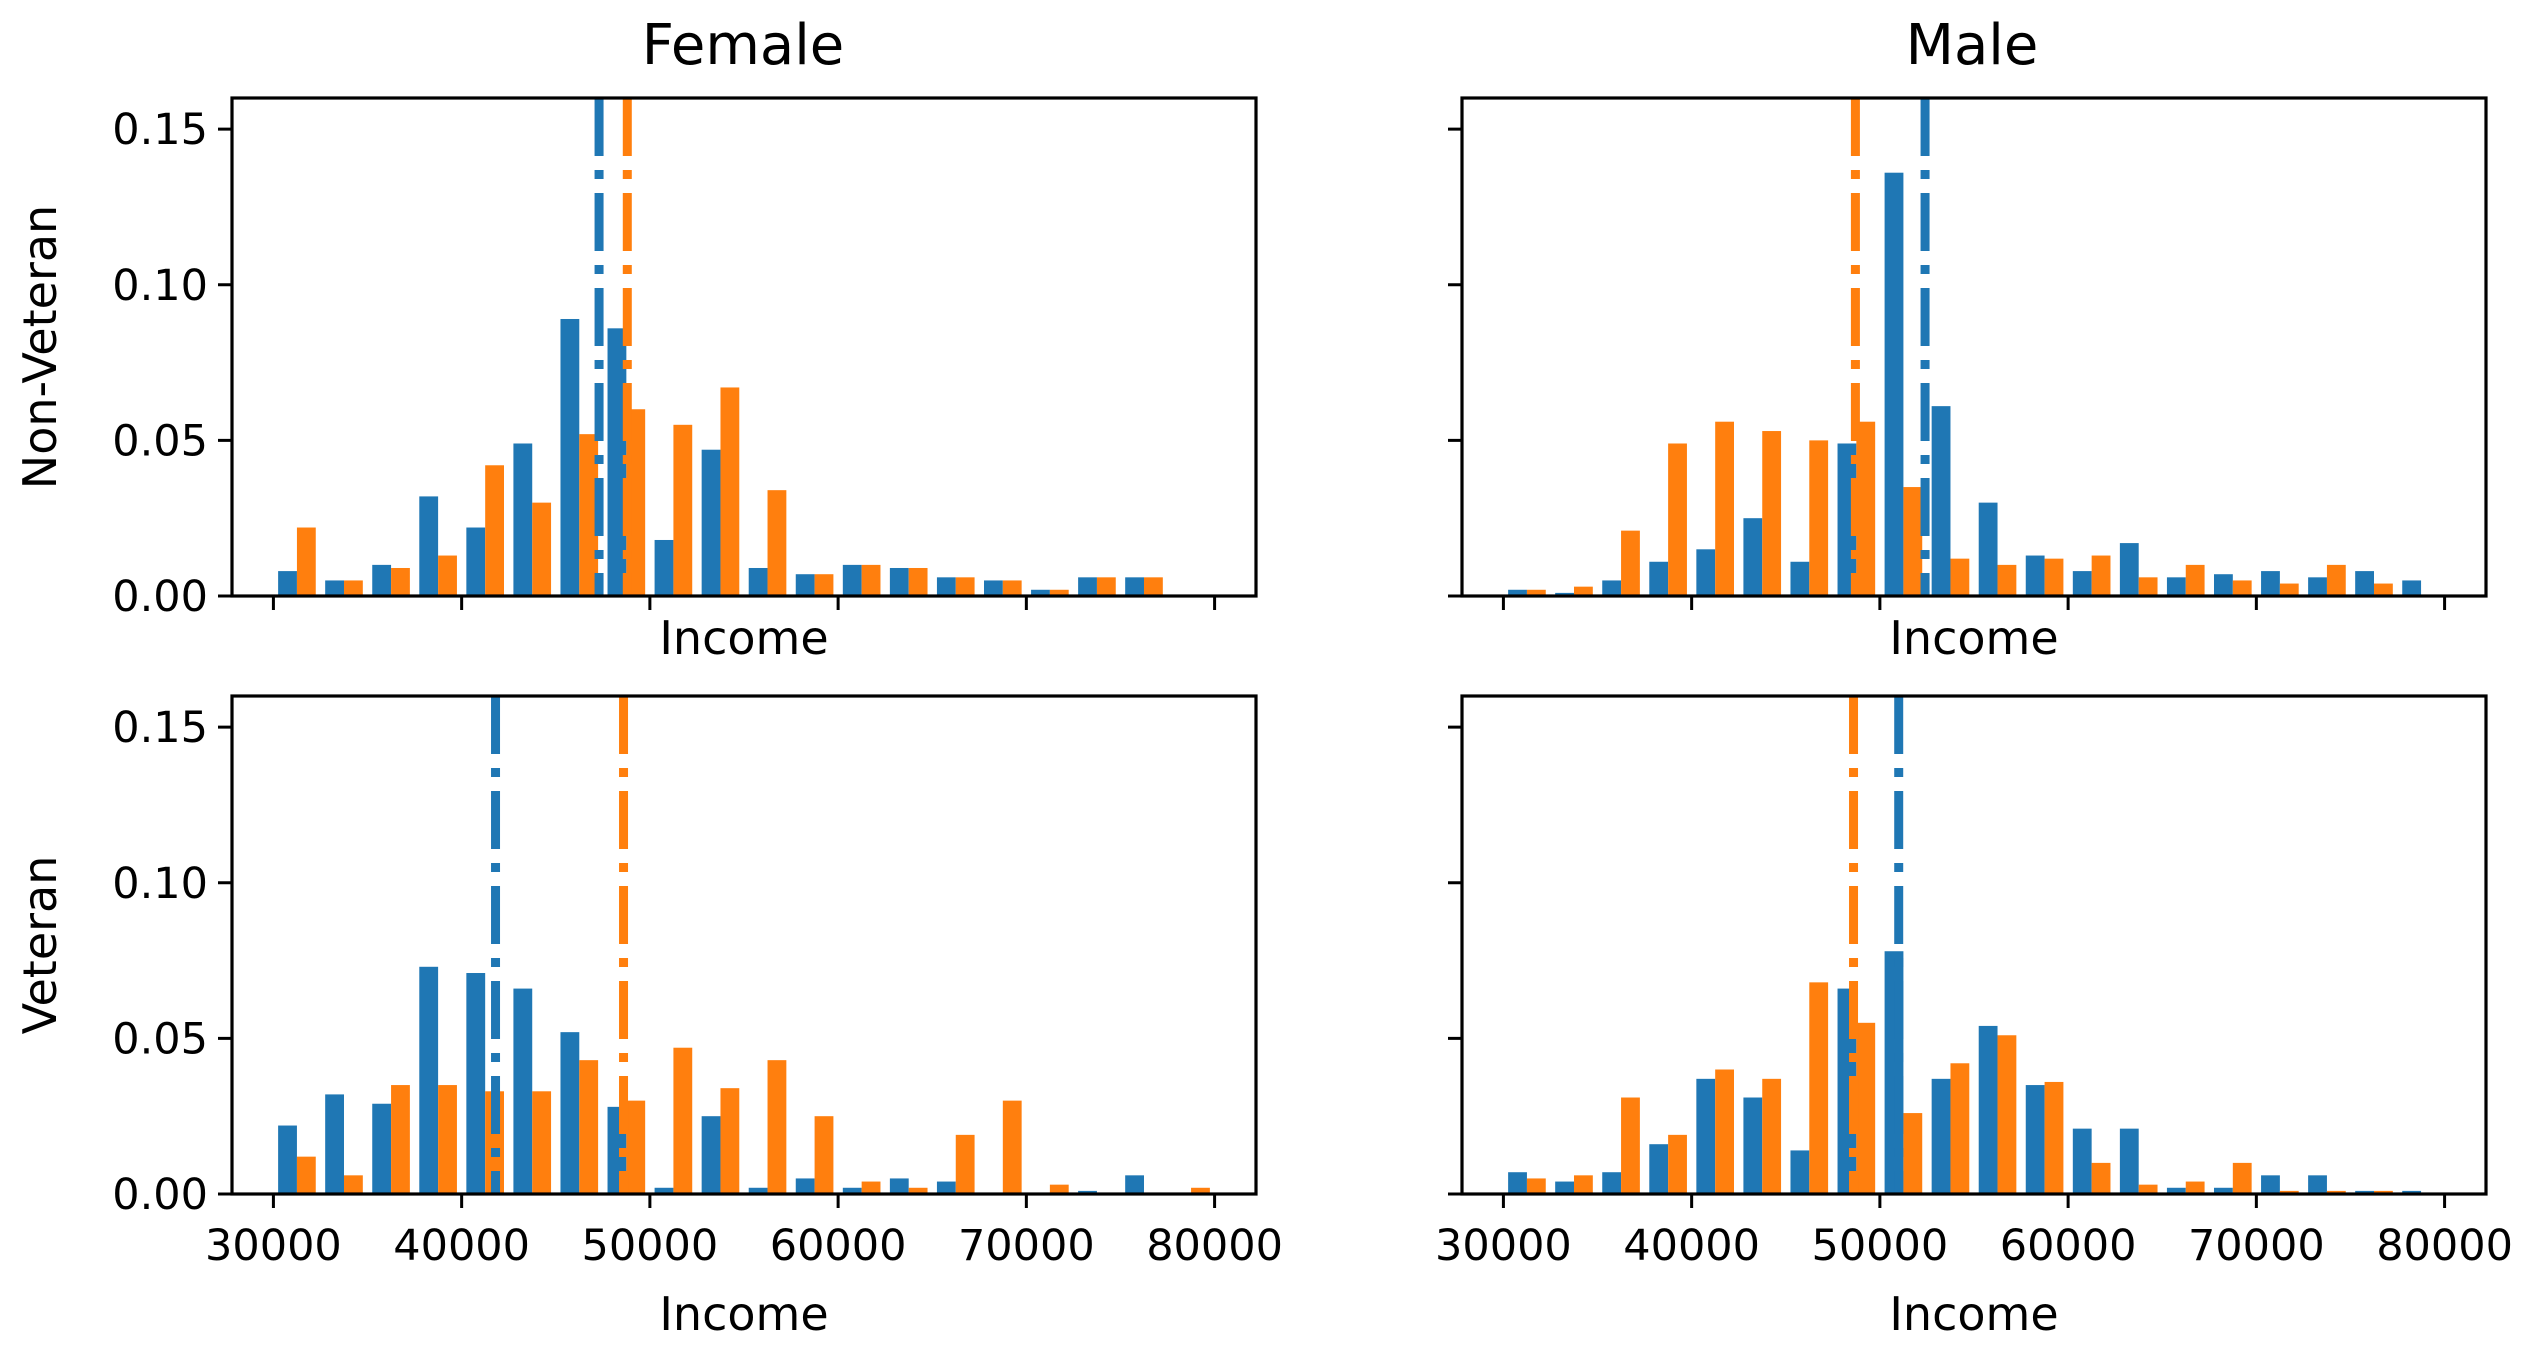 The width and height of the screenshot is (2529, 1350). I want to click on female-nonveteran-xlabel: Income, so click(743, 638).